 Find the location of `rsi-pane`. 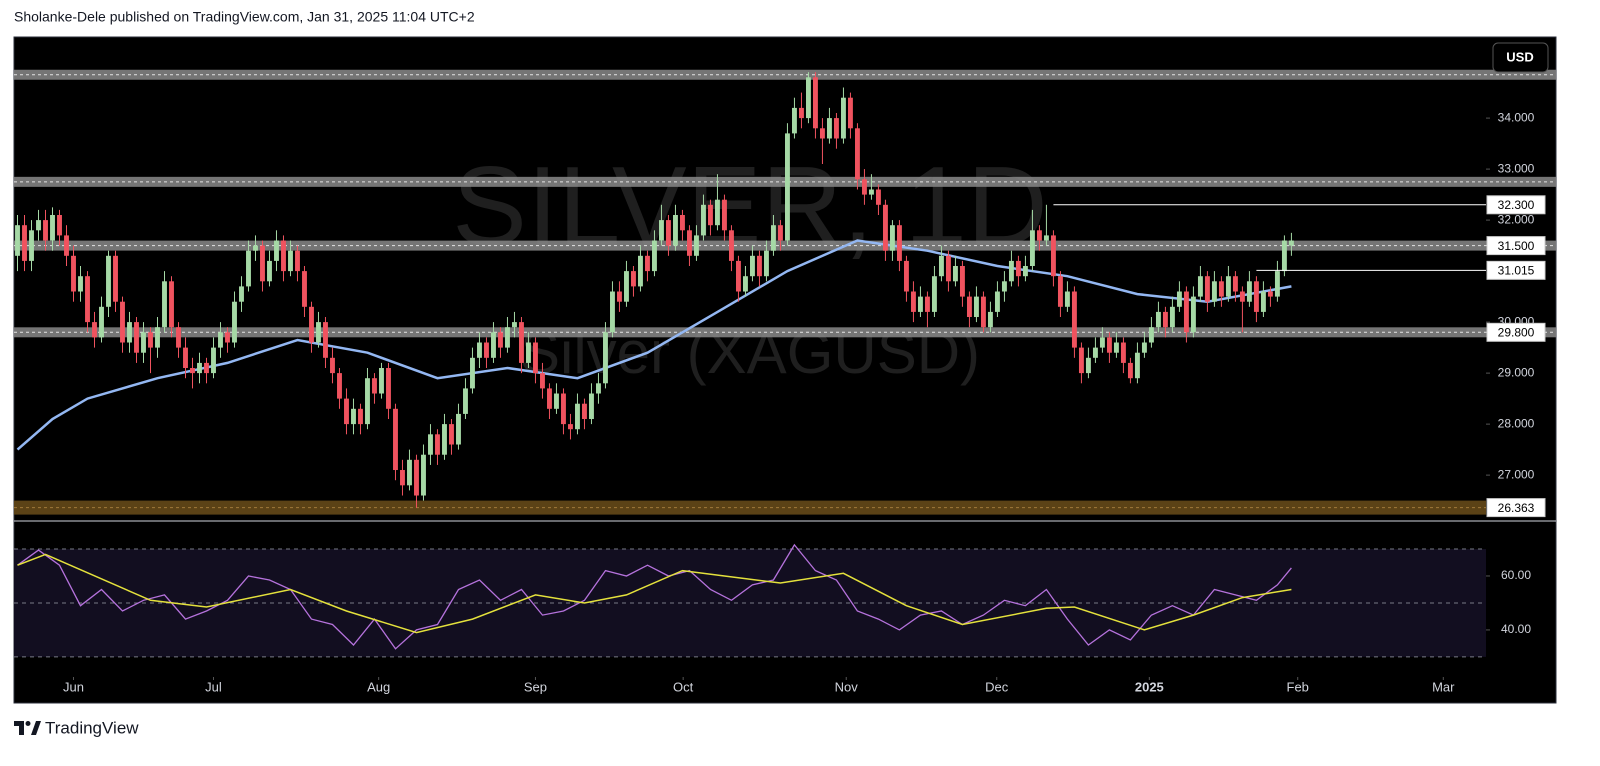

rsi-pane is located at coordinates (750, 600).